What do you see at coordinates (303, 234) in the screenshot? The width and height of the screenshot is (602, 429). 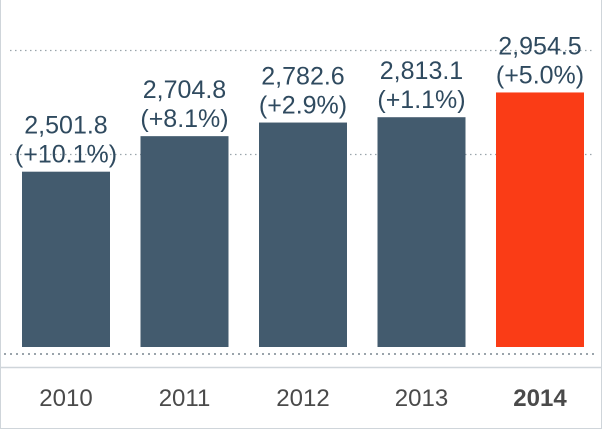 I see `bar-2012` at bounding box center [303, 234].